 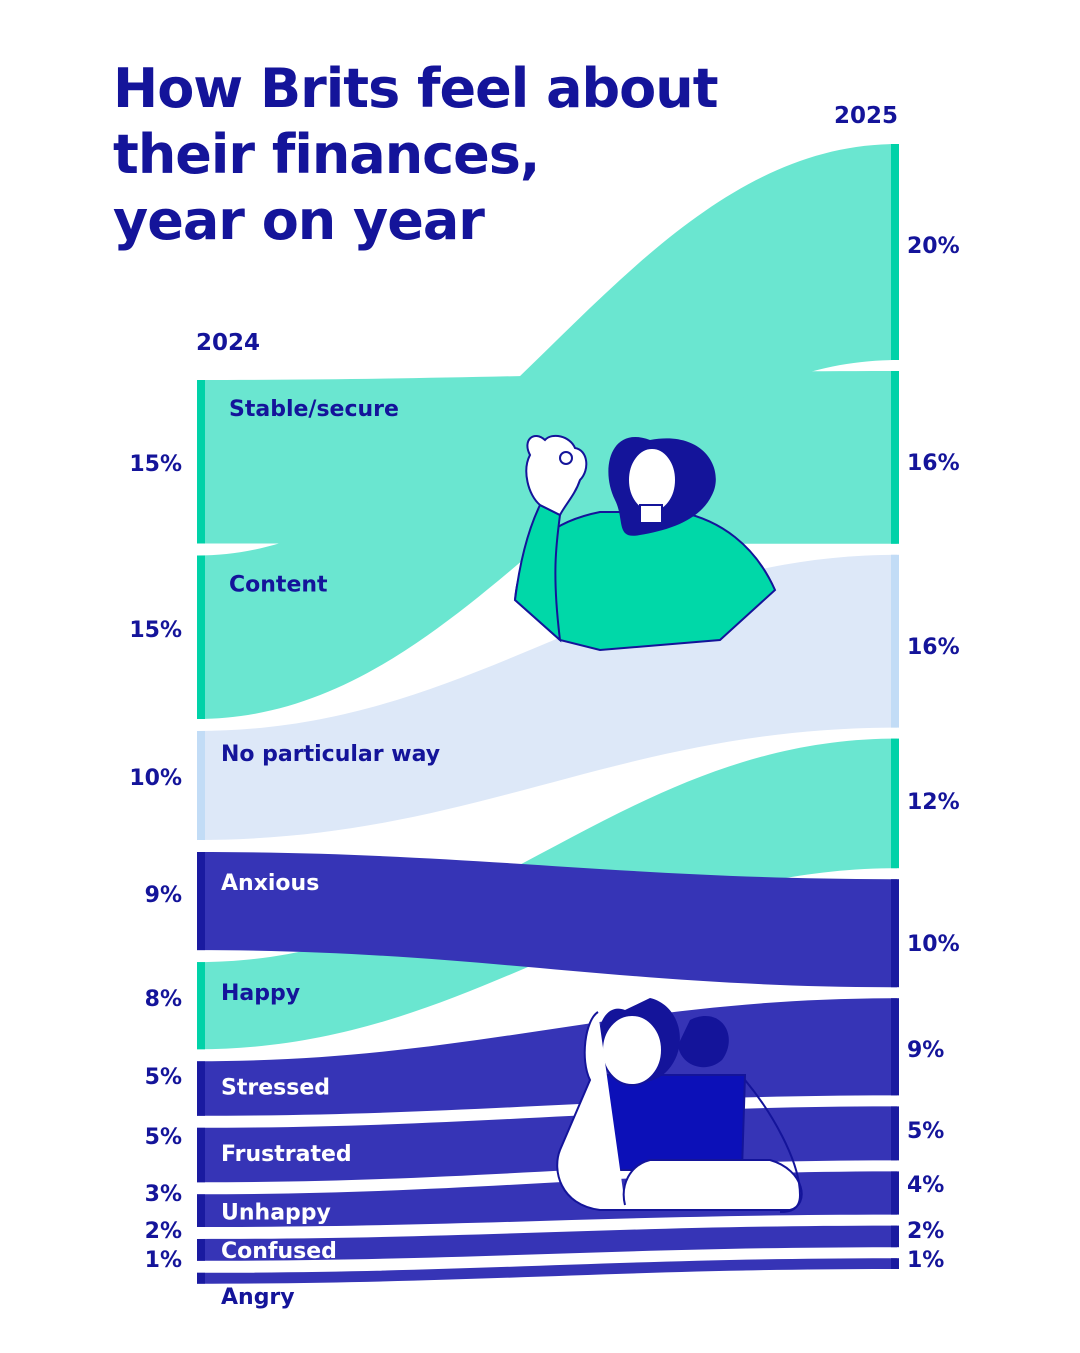 What do you see at coordinates (416, 88) in the screenshot?
I see `title-line-1: How Brits feel about` at bounding box center [416, 88].